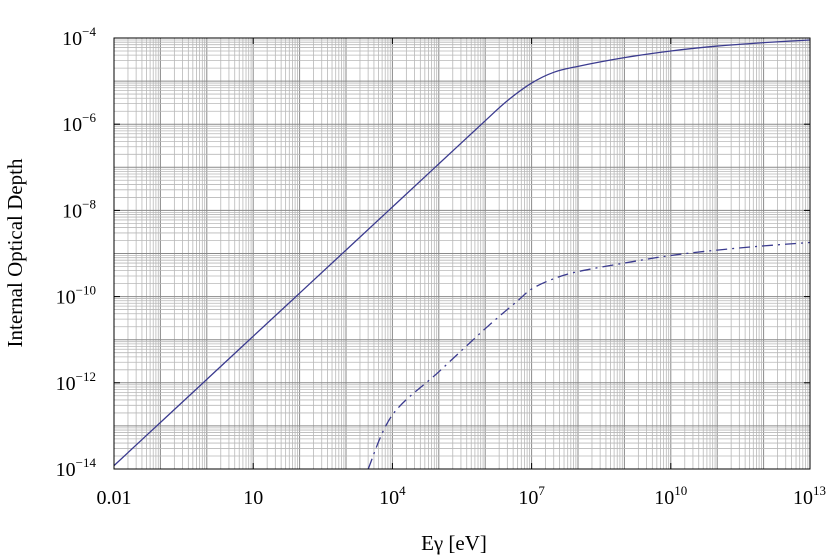 This screenshot has width=830, height=558. What do you see at coordinates (76, 252) in the screenshot?
I see `y-tick-labels: 10⁻⁴ 10⁻⁶ 10⁻⁸ 10⁻¹⁰ 10⁻¹² 10⁻¹⁴` at bounding box center [76, 252].